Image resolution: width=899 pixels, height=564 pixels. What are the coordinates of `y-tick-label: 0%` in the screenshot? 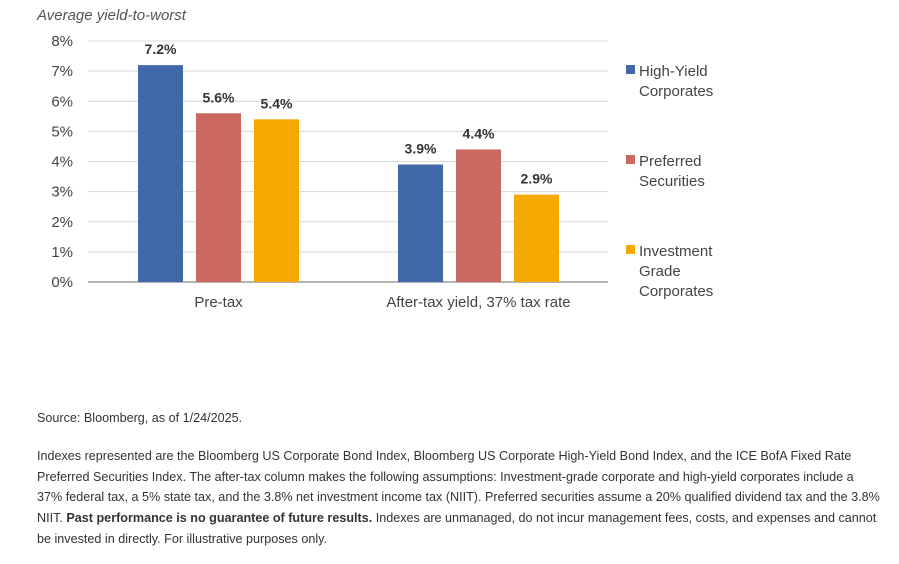 It's located at (62, 282).